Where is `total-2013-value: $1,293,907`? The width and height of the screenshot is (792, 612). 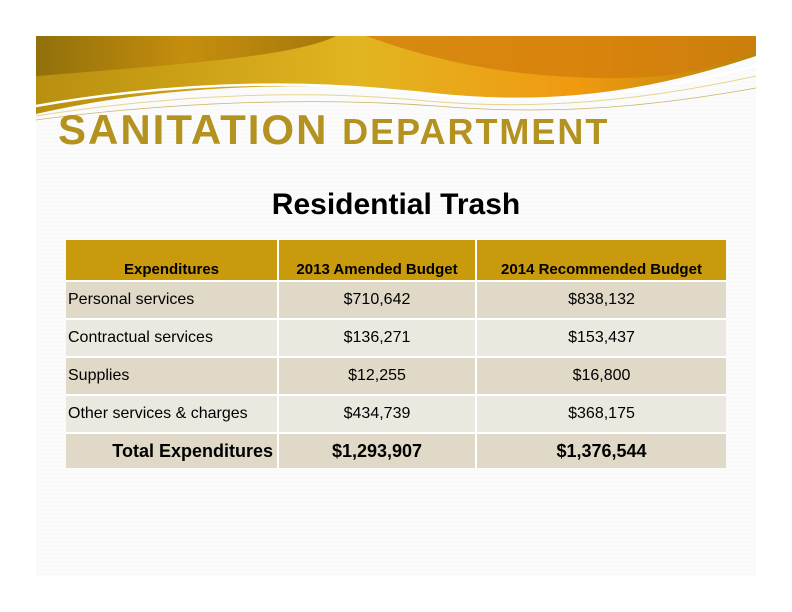
total-2013-value: $1,293,907 is located at coordinates (377, 450).